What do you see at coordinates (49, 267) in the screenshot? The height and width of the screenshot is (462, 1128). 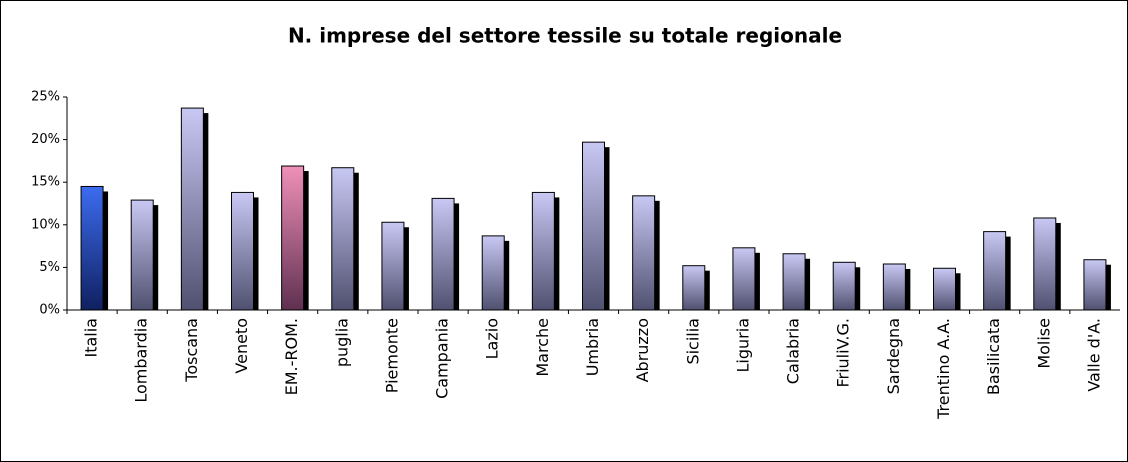 I see `y-tick-label: 5%` at bounding box center [49, 267].